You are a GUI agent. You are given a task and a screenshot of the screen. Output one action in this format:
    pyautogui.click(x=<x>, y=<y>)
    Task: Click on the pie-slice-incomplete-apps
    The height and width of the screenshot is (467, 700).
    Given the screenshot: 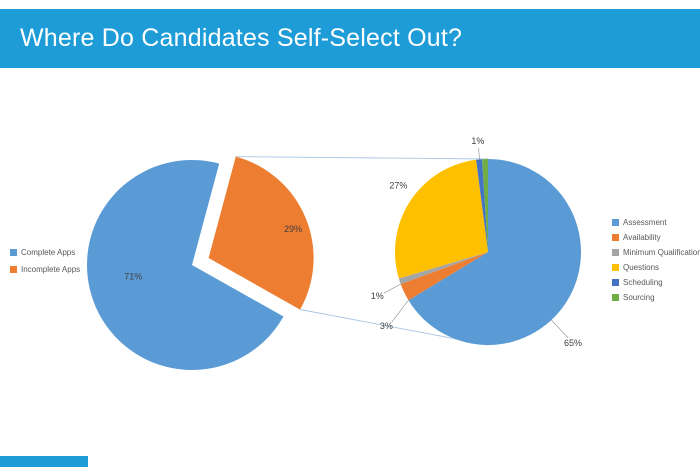 What is the action you would take?
    pyautogui.click(x=261, y=233)
    